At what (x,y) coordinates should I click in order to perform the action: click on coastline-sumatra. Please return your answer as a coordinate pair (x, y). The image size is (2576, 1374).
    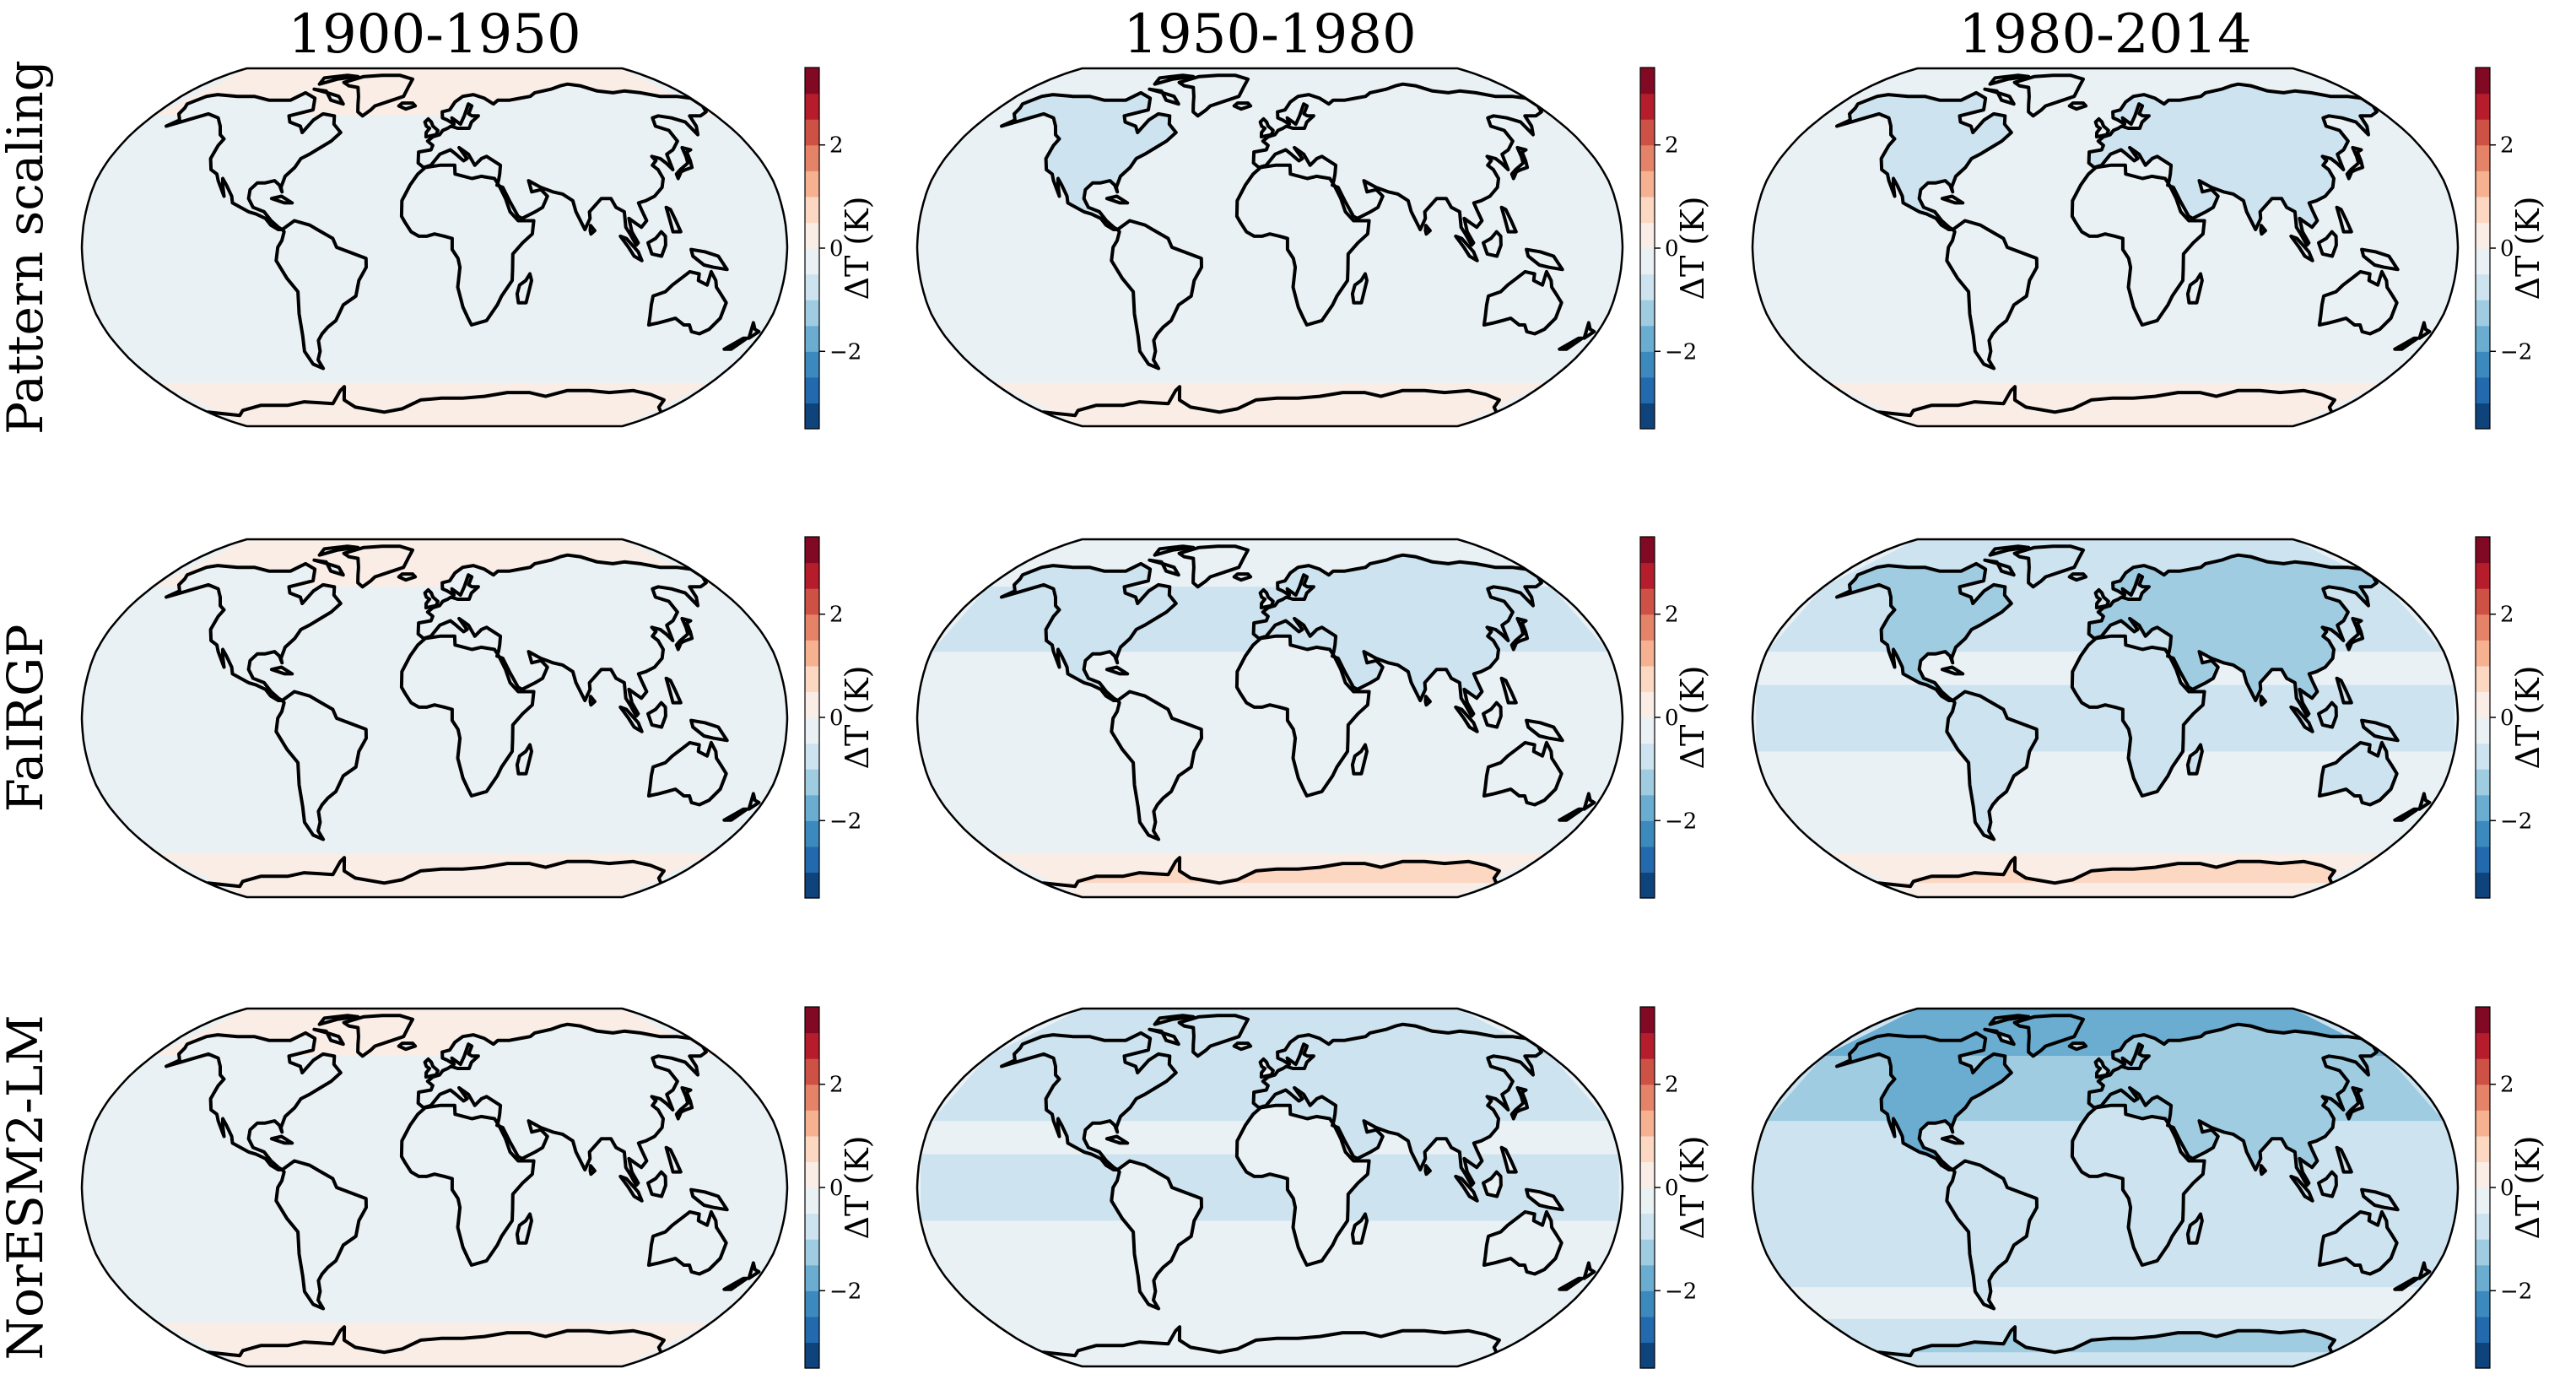
    Looking at the image, I should click on (631, 1188).